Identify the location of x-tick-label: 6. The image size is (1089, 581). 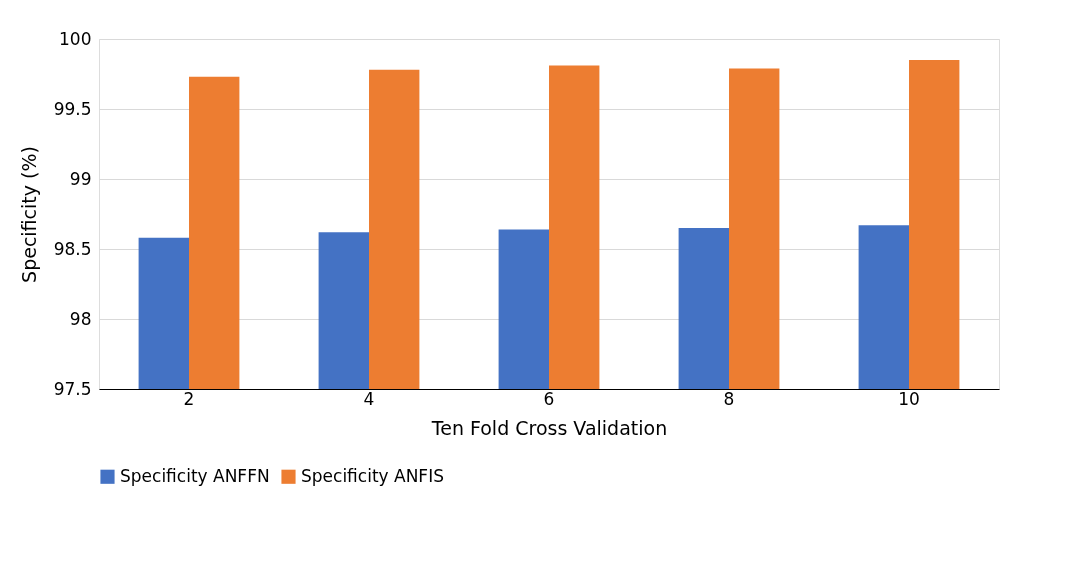
(549, 398).